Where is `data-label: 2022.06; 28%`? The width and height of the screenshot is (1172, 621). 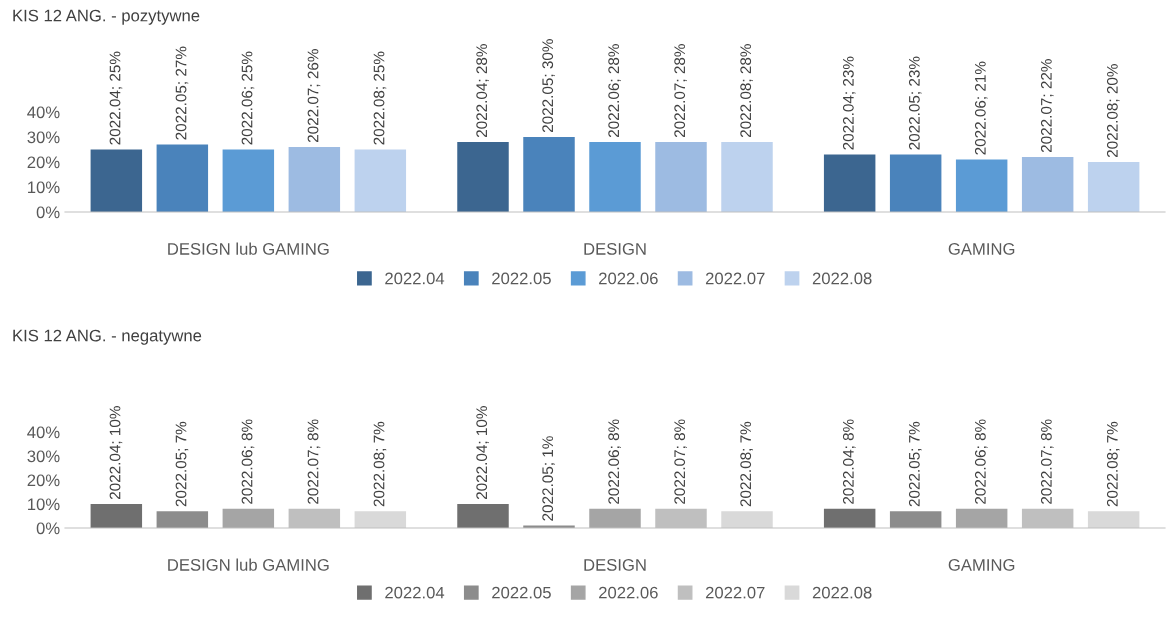
data-label: 2022.06; 28% is located at coordinates (614, 91).